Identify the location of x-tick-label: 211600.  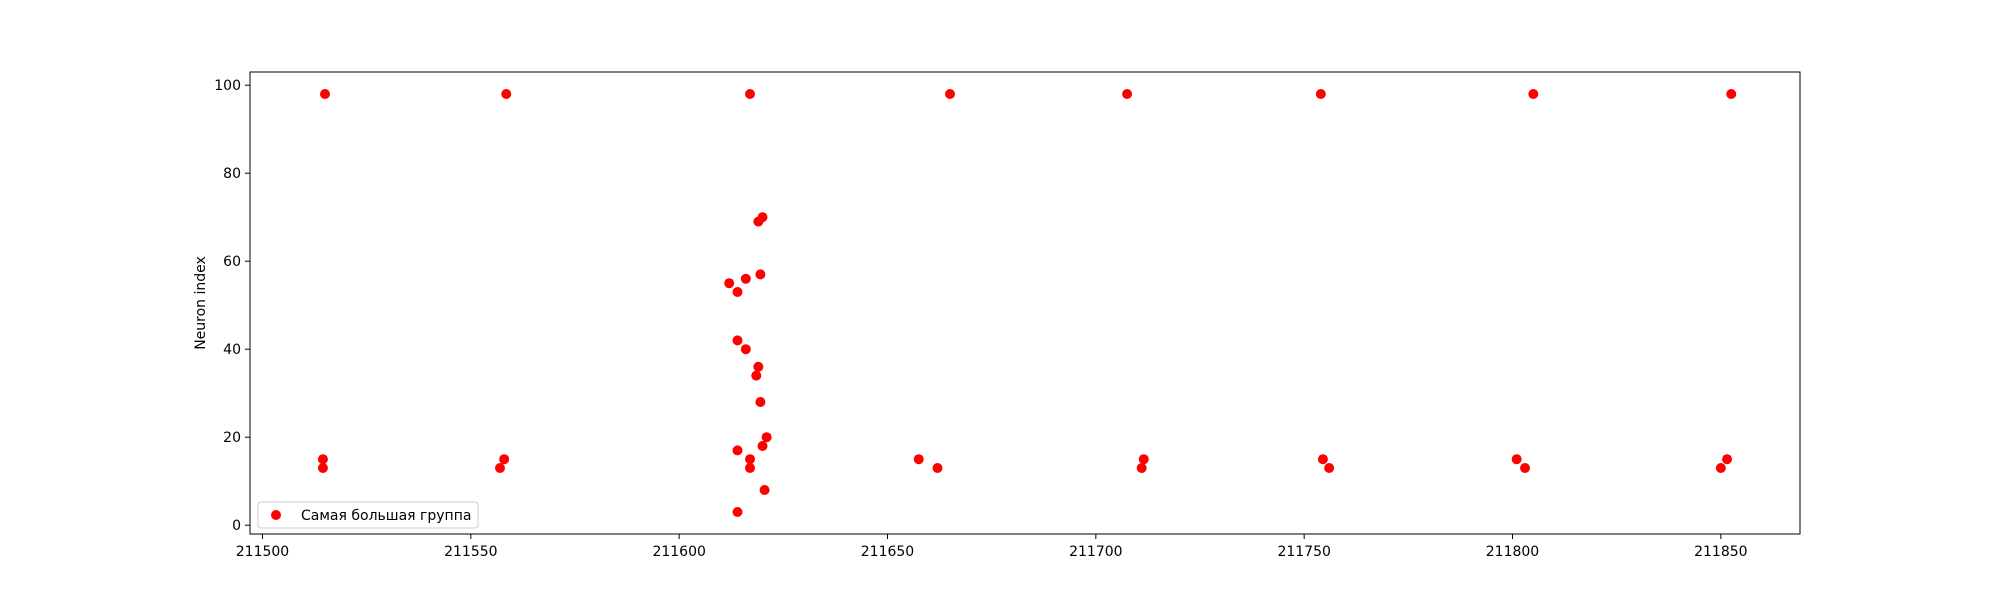
(678, 552).